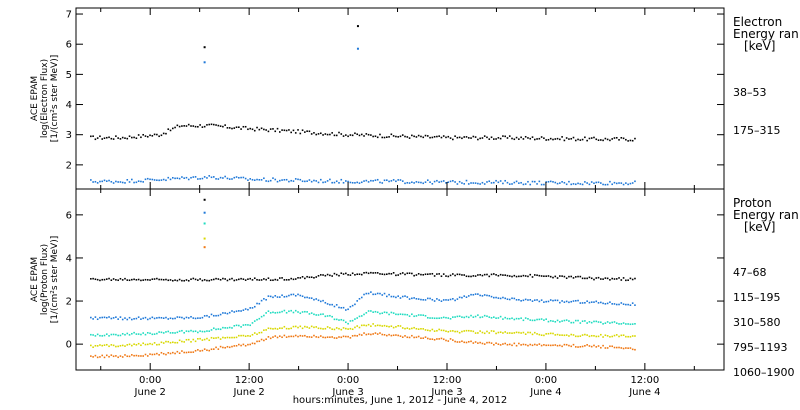 The image size is (800, 410). Describe the element at coordinates (69, 215) in the screenshot. I see `proton-ytick-label: 6` at that location.